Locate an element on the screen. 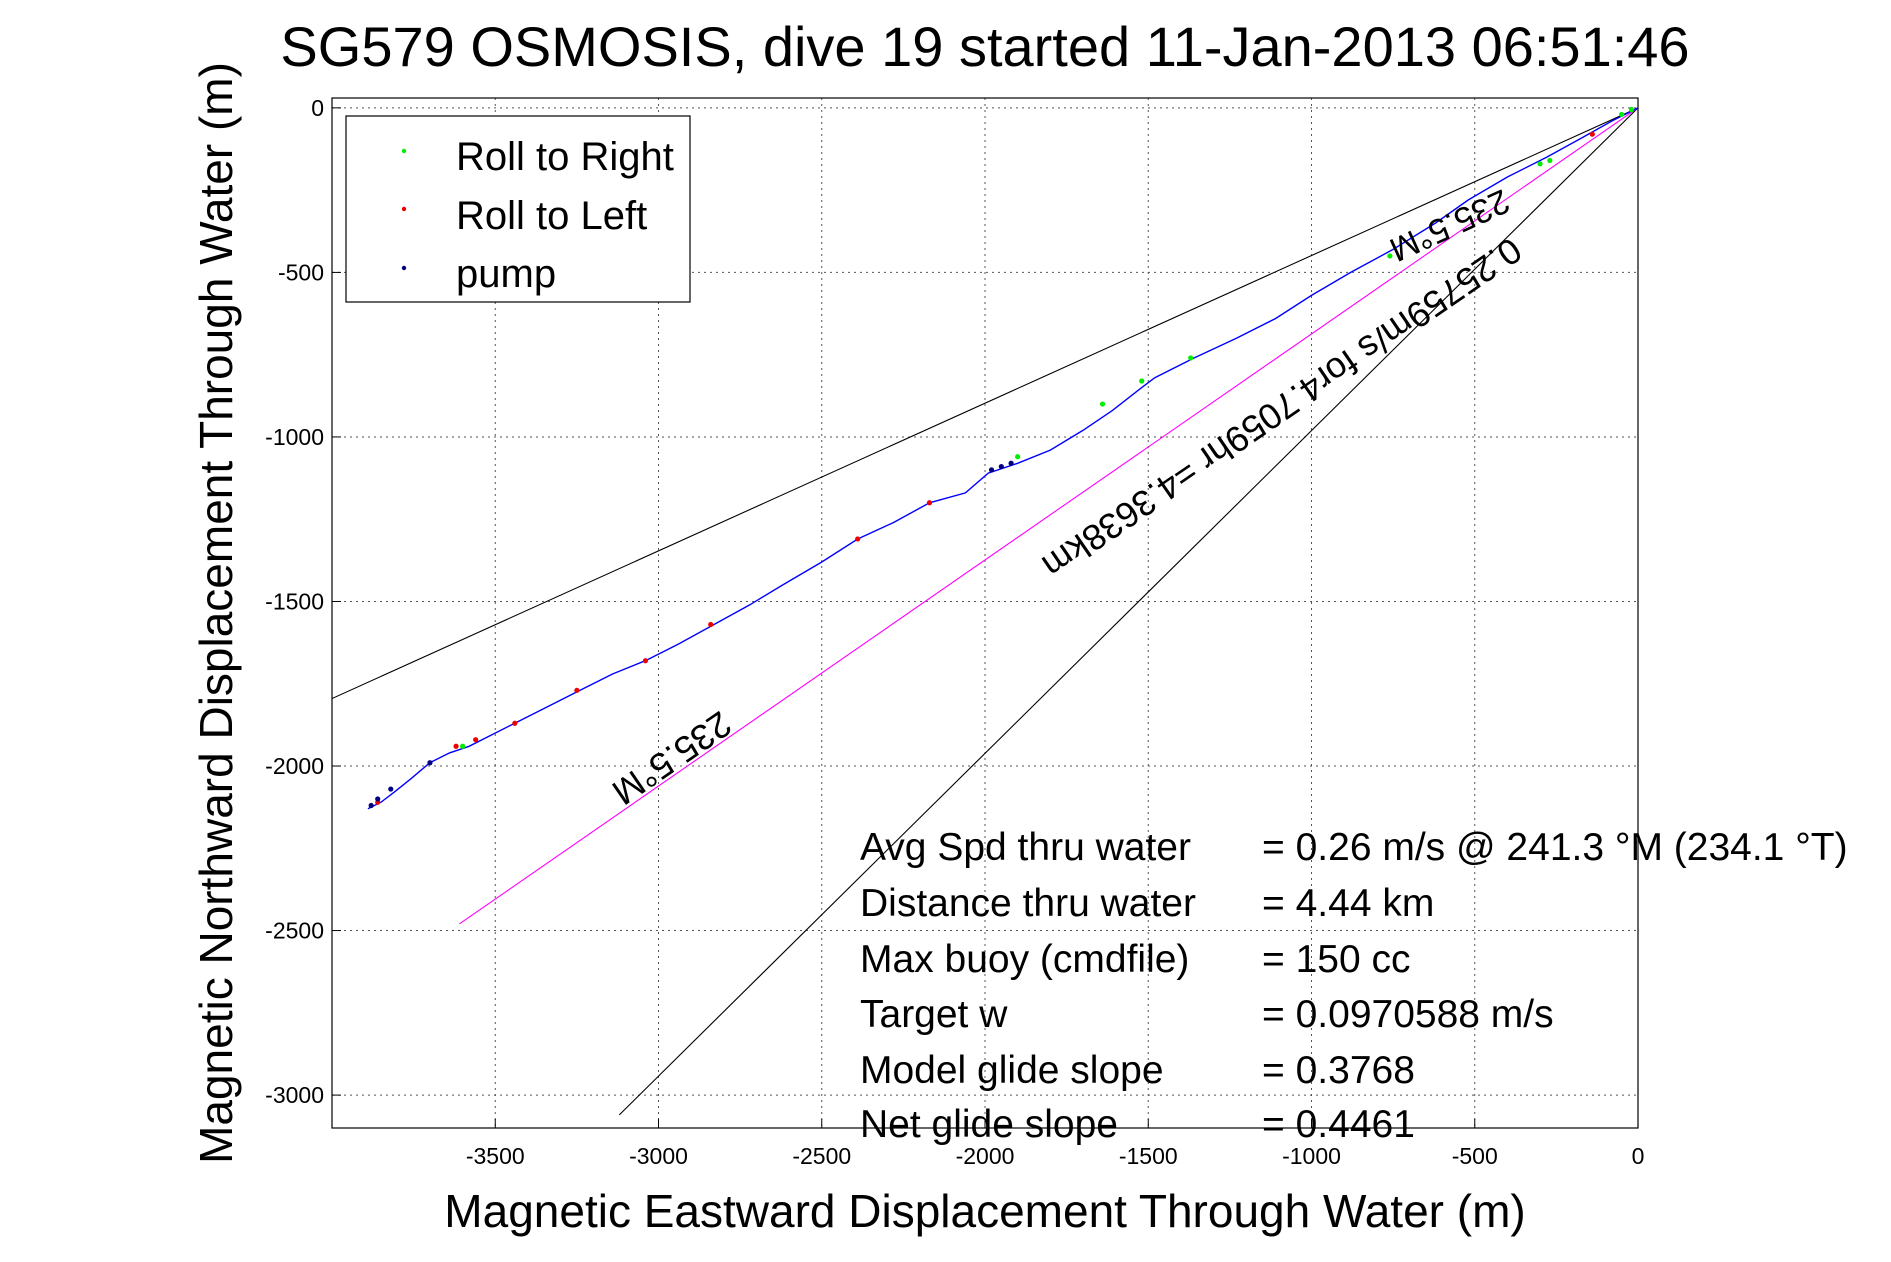 The height and width of the screenshot is (1262, 1891). x-tick-label: -3000 is located at coordinates (658, 1156).